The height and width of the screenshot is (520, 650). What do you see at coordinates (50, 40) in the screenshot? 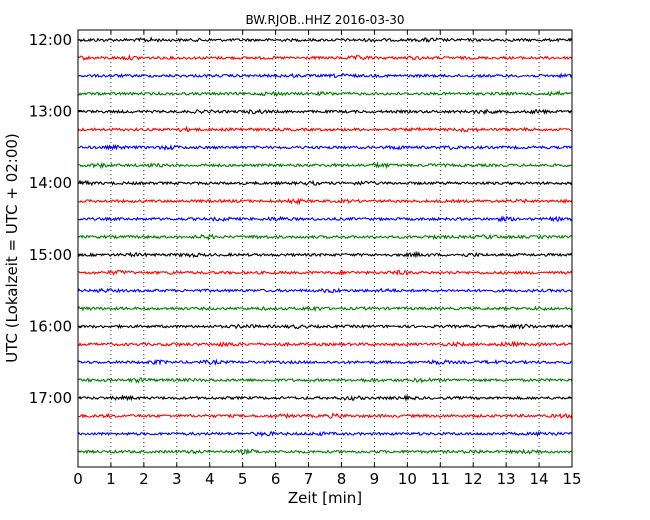
I see `y-tick-label: 12:00` at bounding box center [50, 40].